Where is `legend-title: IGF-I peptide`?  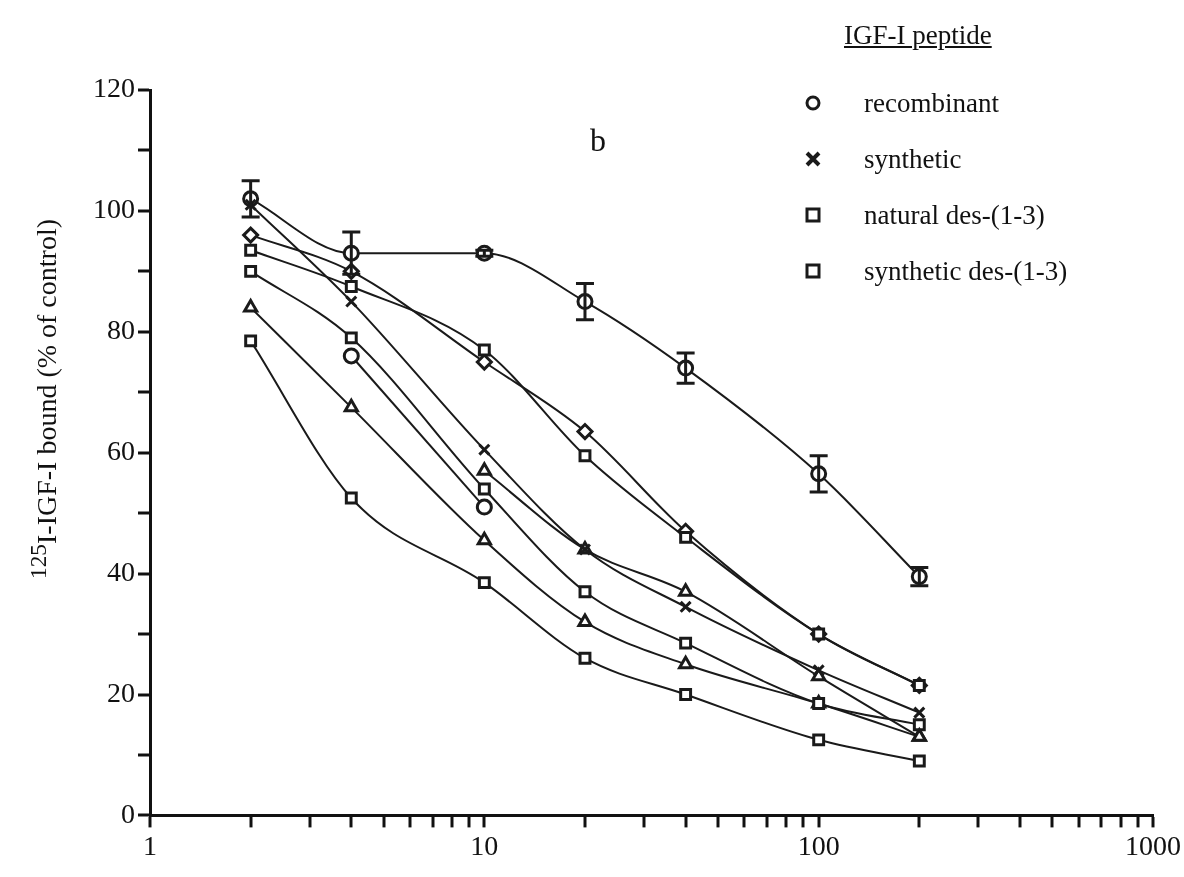
legend-title: IGF-I peptide is located at coordinates (918, 35).